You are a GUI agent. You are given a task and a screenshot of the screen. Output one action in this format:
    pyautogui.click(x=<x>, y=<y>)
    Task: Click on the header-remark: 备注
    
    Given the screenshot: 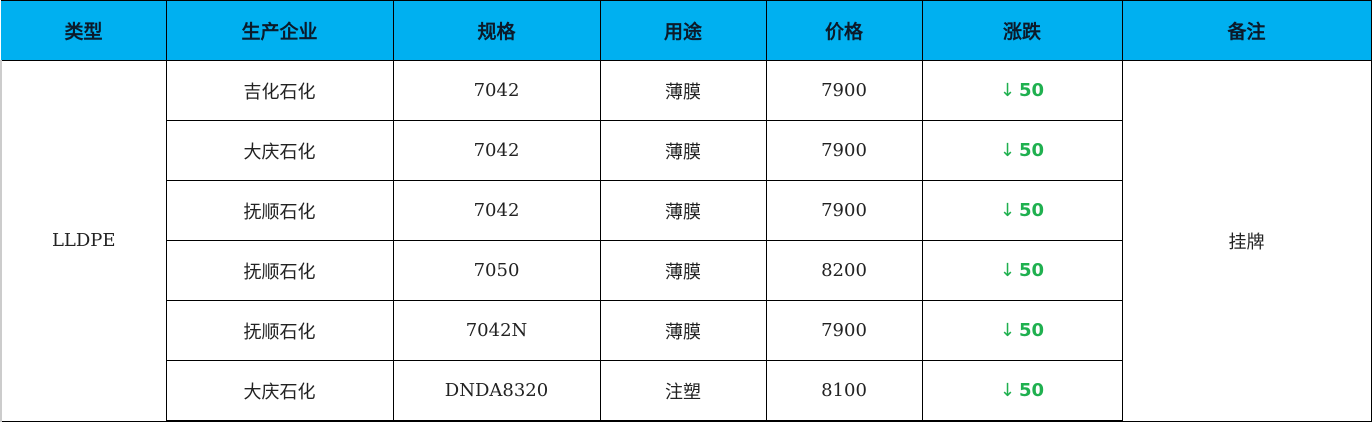 What is the action you would take?
    pyautogui.click(x=1246, y=30)
    